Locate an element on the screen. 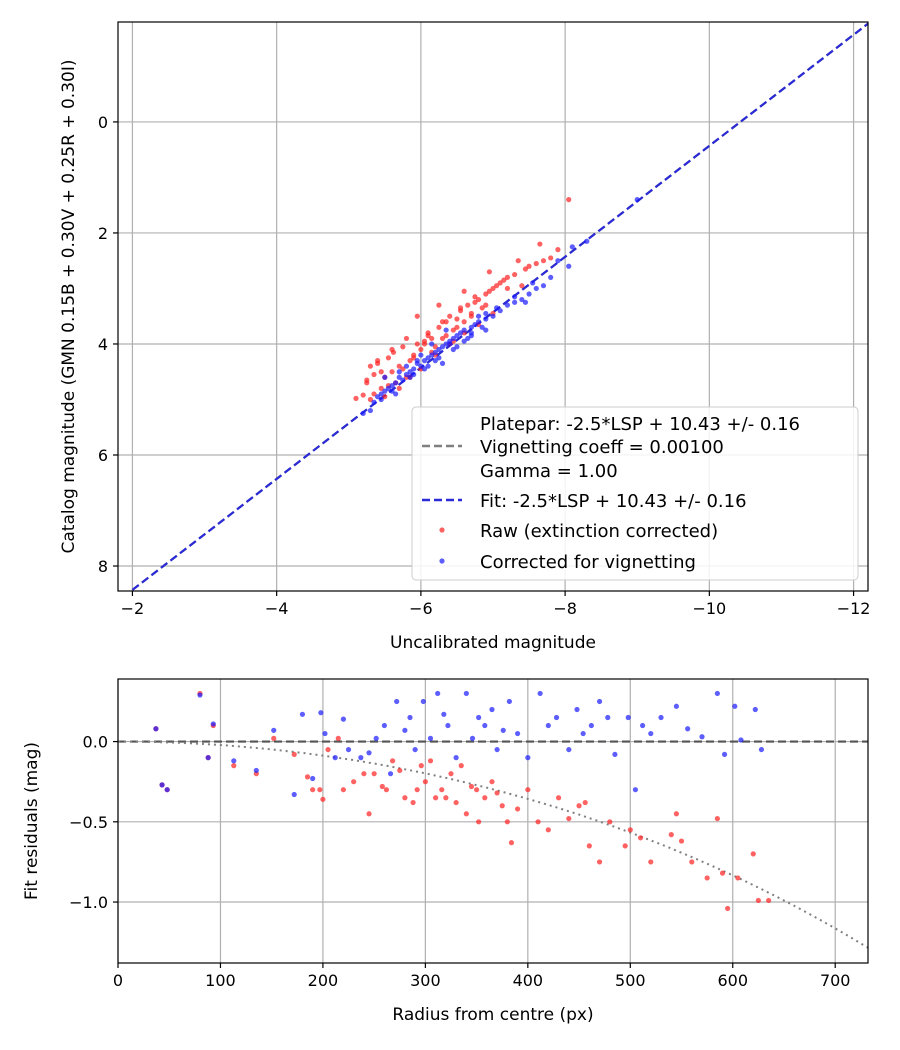 The height and width of the screenshot is (1050, 900). y-tick-label: 0 is located at coordinates (103, 122).